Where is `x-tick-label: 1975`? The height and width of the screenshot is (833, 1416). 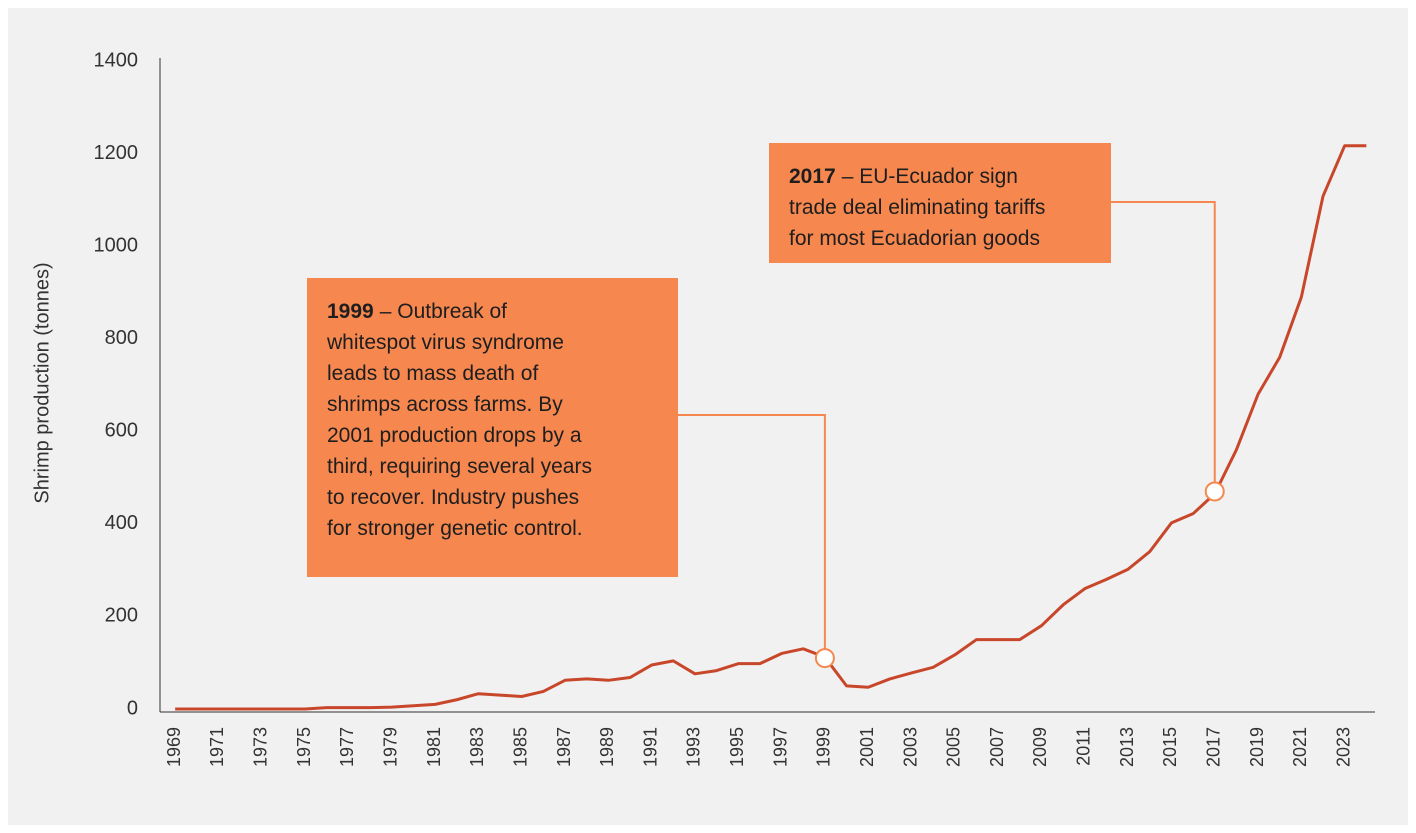
x-tick-label: 1975 is located at coordinates (304, 747).